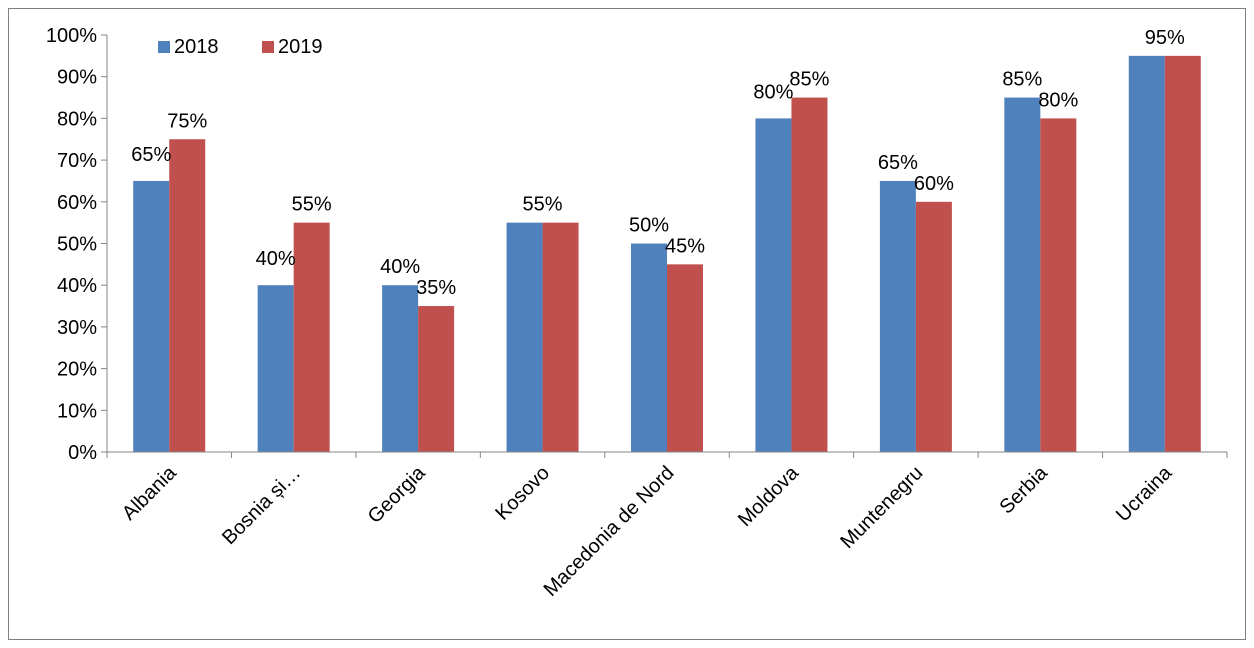 The width and height of the screenshot is (1254, 648). Describe the element at coordinates (397, 494) in the screenshot. I see `x-tick-label: Georgia` at that location.